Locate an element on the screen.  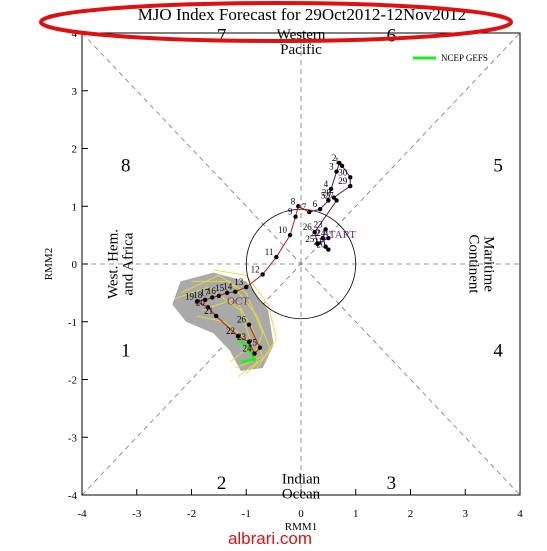
date-label: 11 is located at coordinates (269, 252).